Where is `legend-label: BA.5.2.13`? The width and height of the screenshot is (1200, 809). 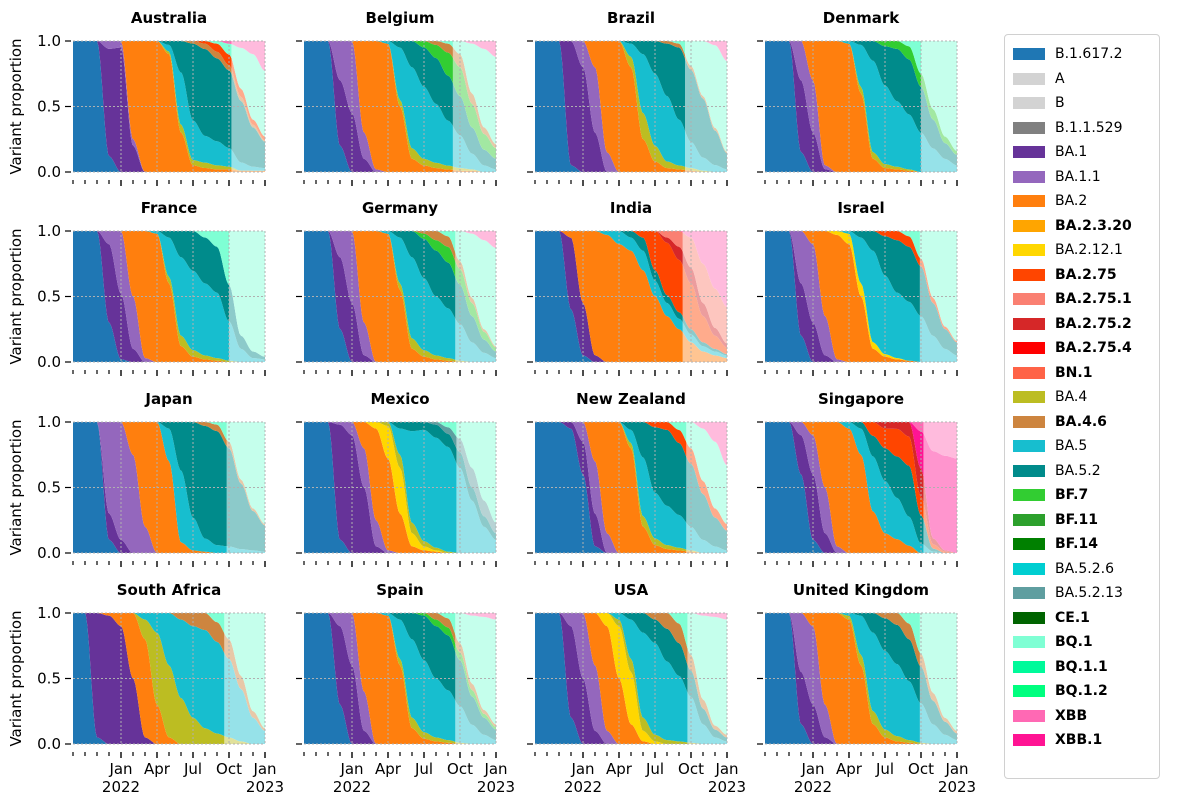 legend-label: BA.5.2.13 is located at coordinates (1089, 593).